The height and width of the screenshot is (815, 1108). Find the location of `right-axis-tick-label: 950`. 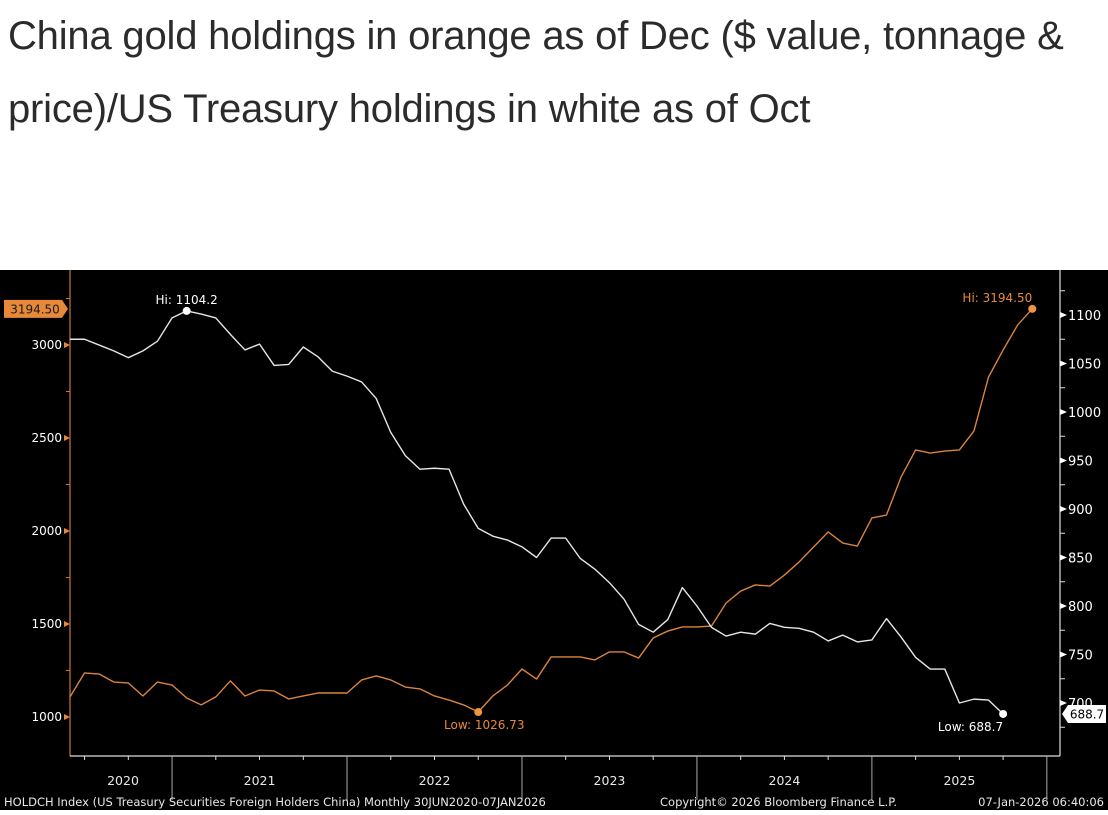

right-axis-tick-label: 950 is located at coordinates (1080, 462).